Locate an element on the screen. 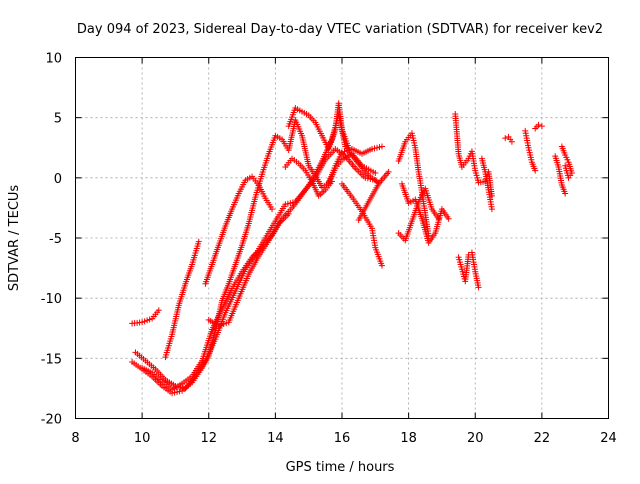 Image resolution: width=640 pixels, height=484 pixels. y-tick-label: -10 is located at coordinates (51, 299).